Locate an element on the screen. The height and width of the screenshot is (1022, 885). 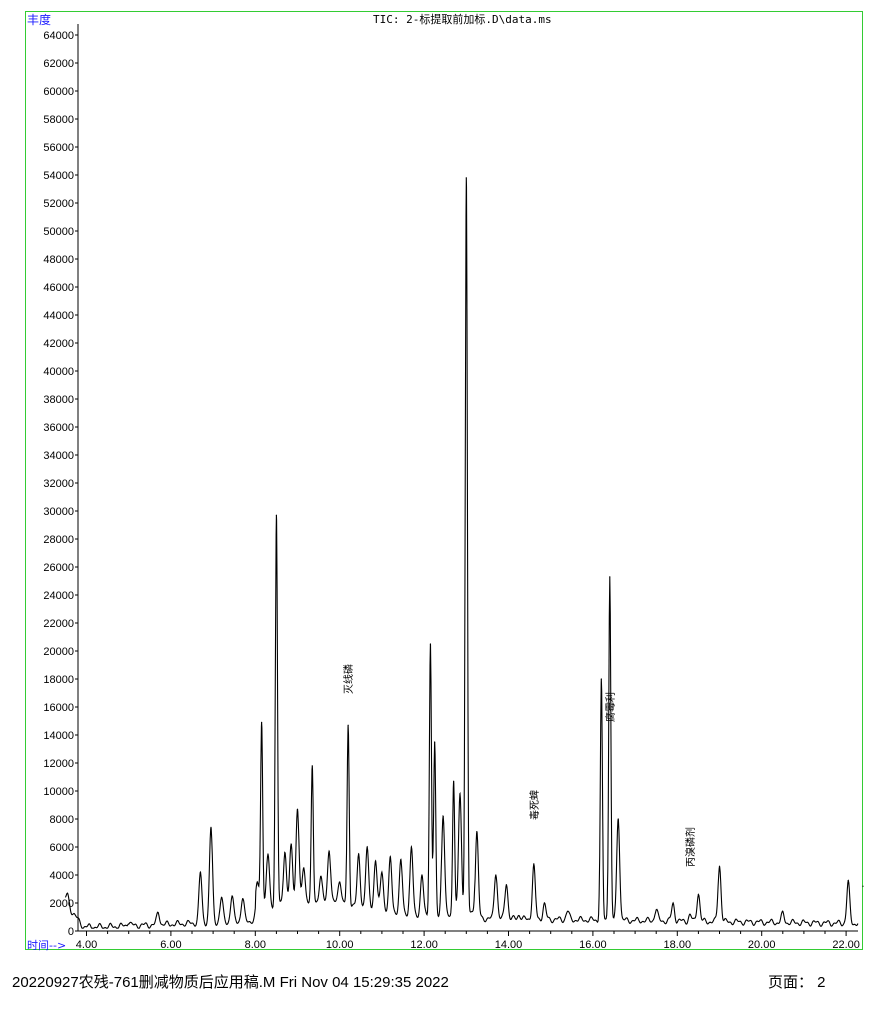
x-axis-unit-label: 时间--> is located at coordinates (47, 945).